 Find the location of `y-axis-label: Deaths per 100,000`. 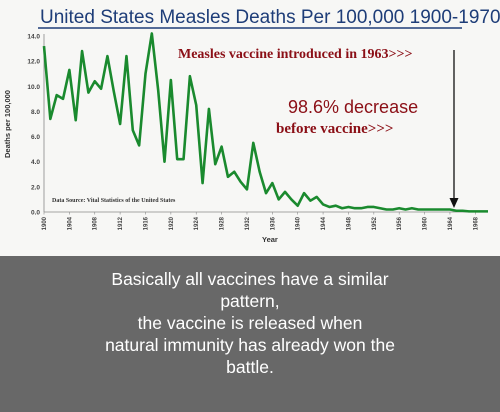

y-axis-label: Deaths per 100,000 is located at coordinates (7, 124).